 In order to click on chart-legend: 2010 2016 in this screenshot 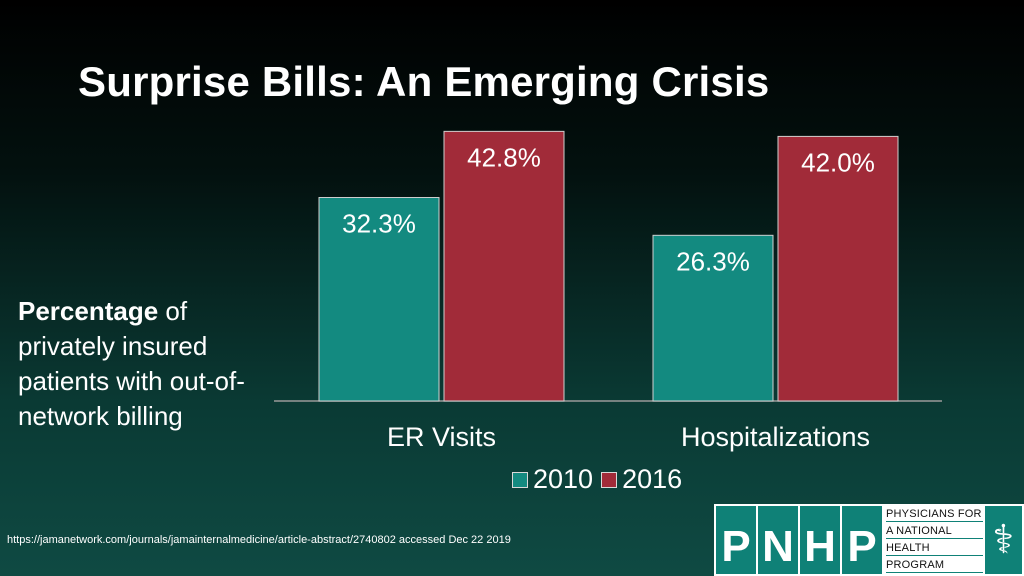, I will do `click(601, 479)`.